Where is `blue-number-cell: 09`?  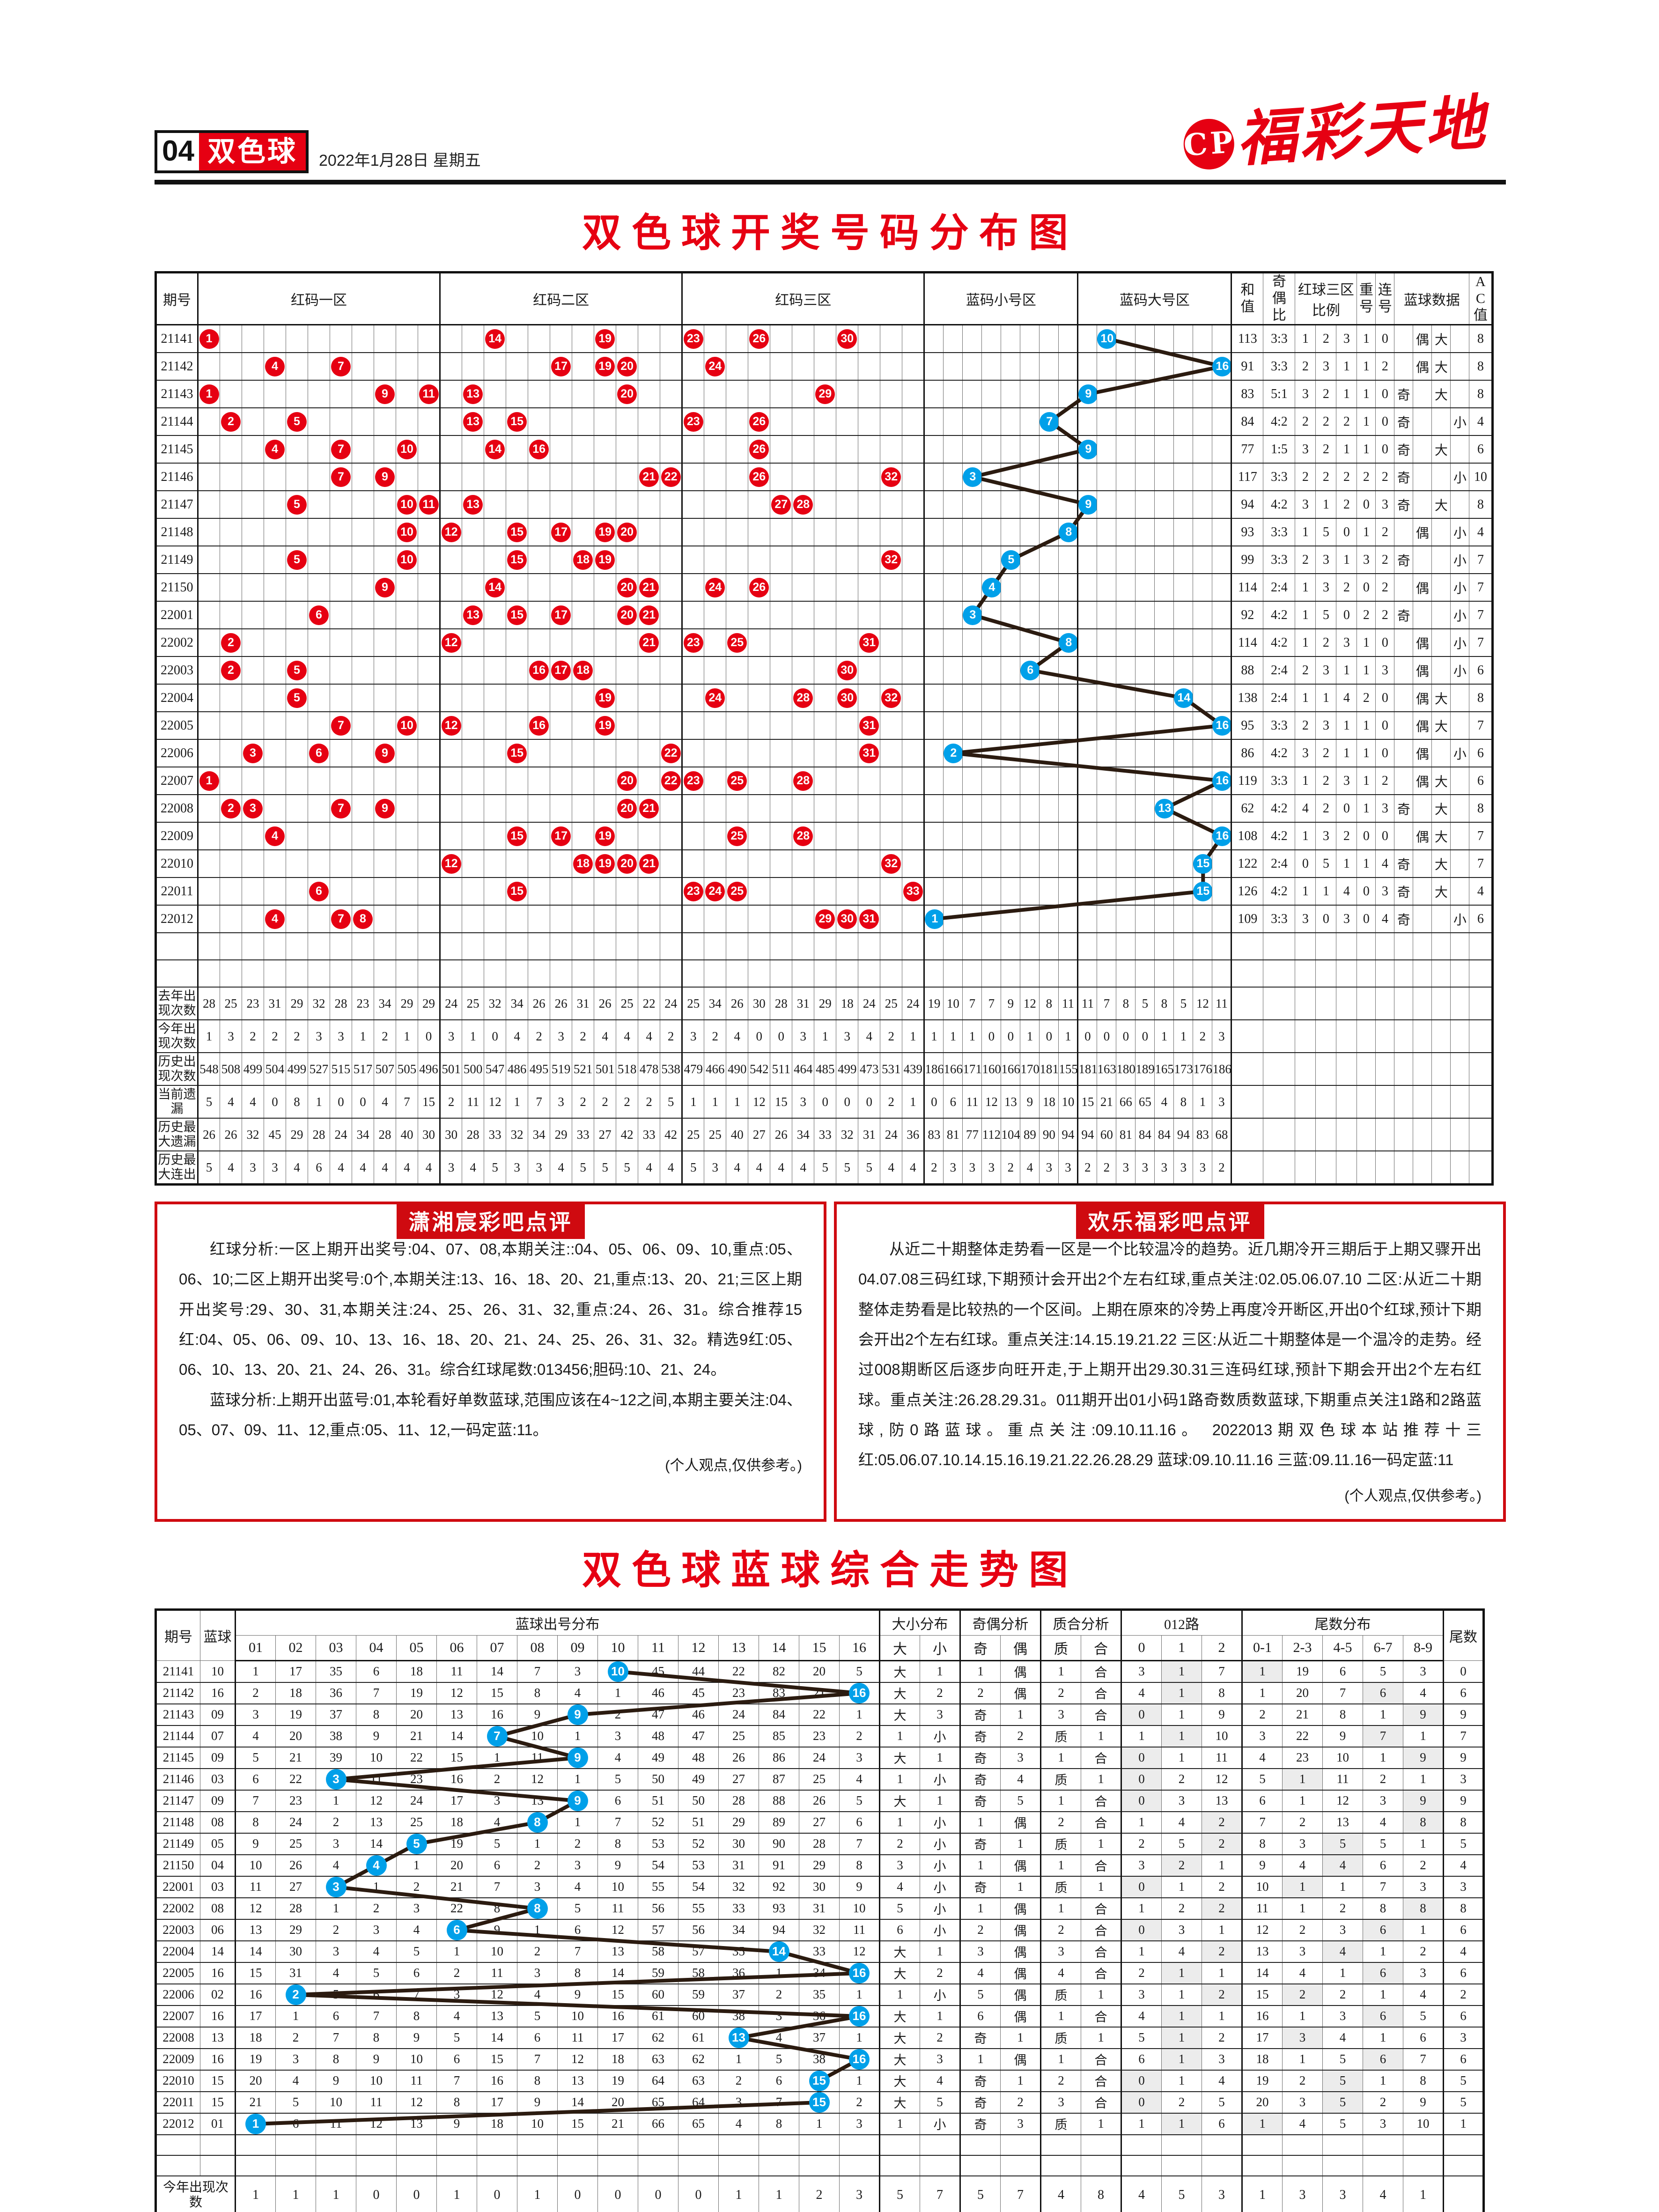 blue-number-cell: 09 is located at coordinates (218, 1801).